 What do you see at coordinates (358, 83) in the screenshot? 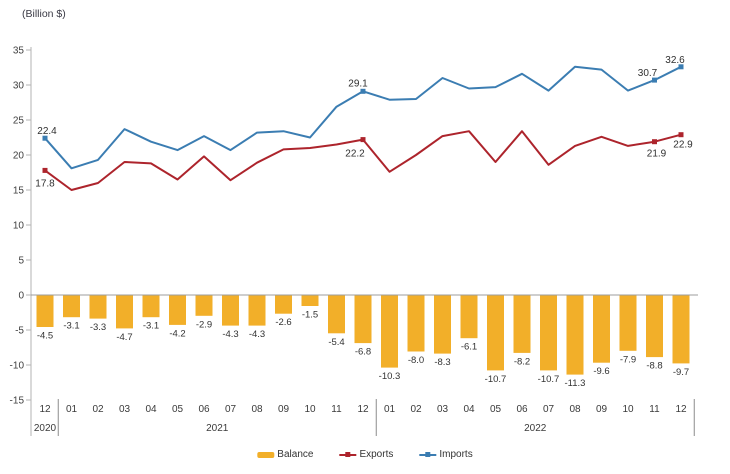
I see `imports-value-label: 29.1` at bounding box center [358, 83].